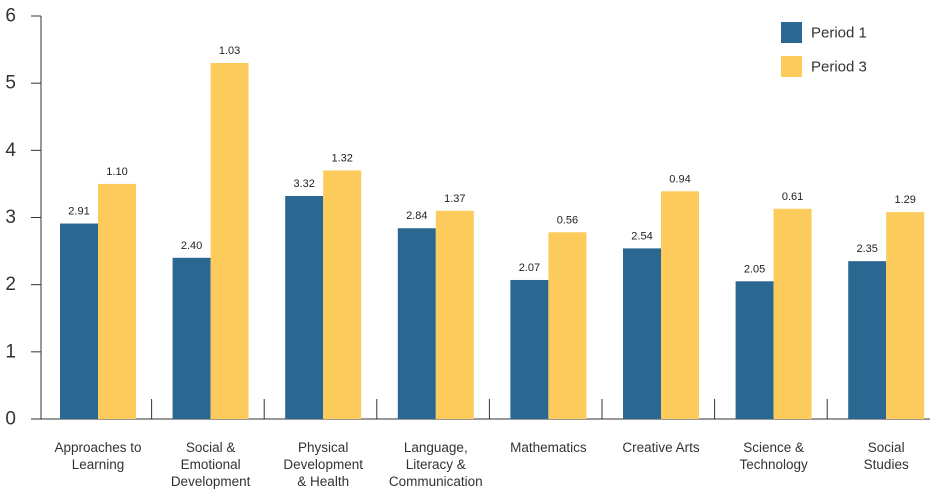 This screenshot has width=935, height=495. What do you see at coordinates (341, 158) in the screenshot?
I see `data-label: 1.32` at bounding box center [341, 158].